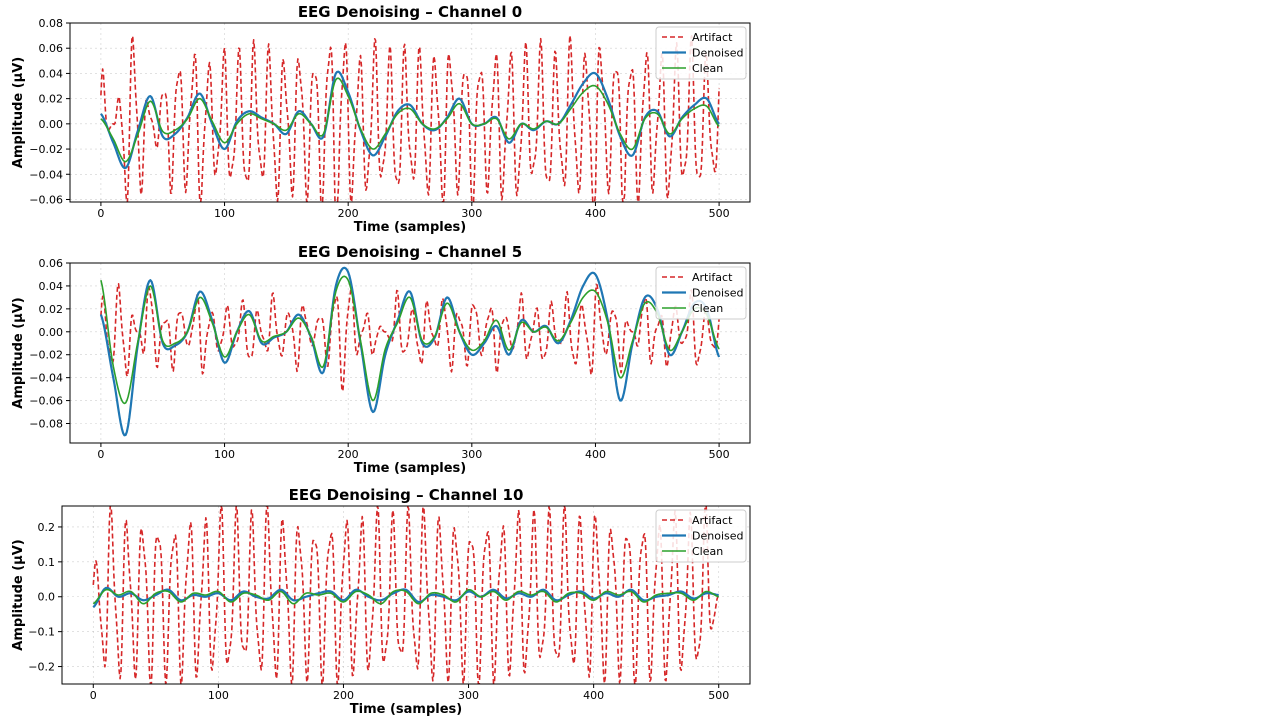 The width and height of the screenshot is (1280, 720). Describe the element at coordinates (41, 632) in the screenshot. I see `y-tick-label: −0.1` at that location.